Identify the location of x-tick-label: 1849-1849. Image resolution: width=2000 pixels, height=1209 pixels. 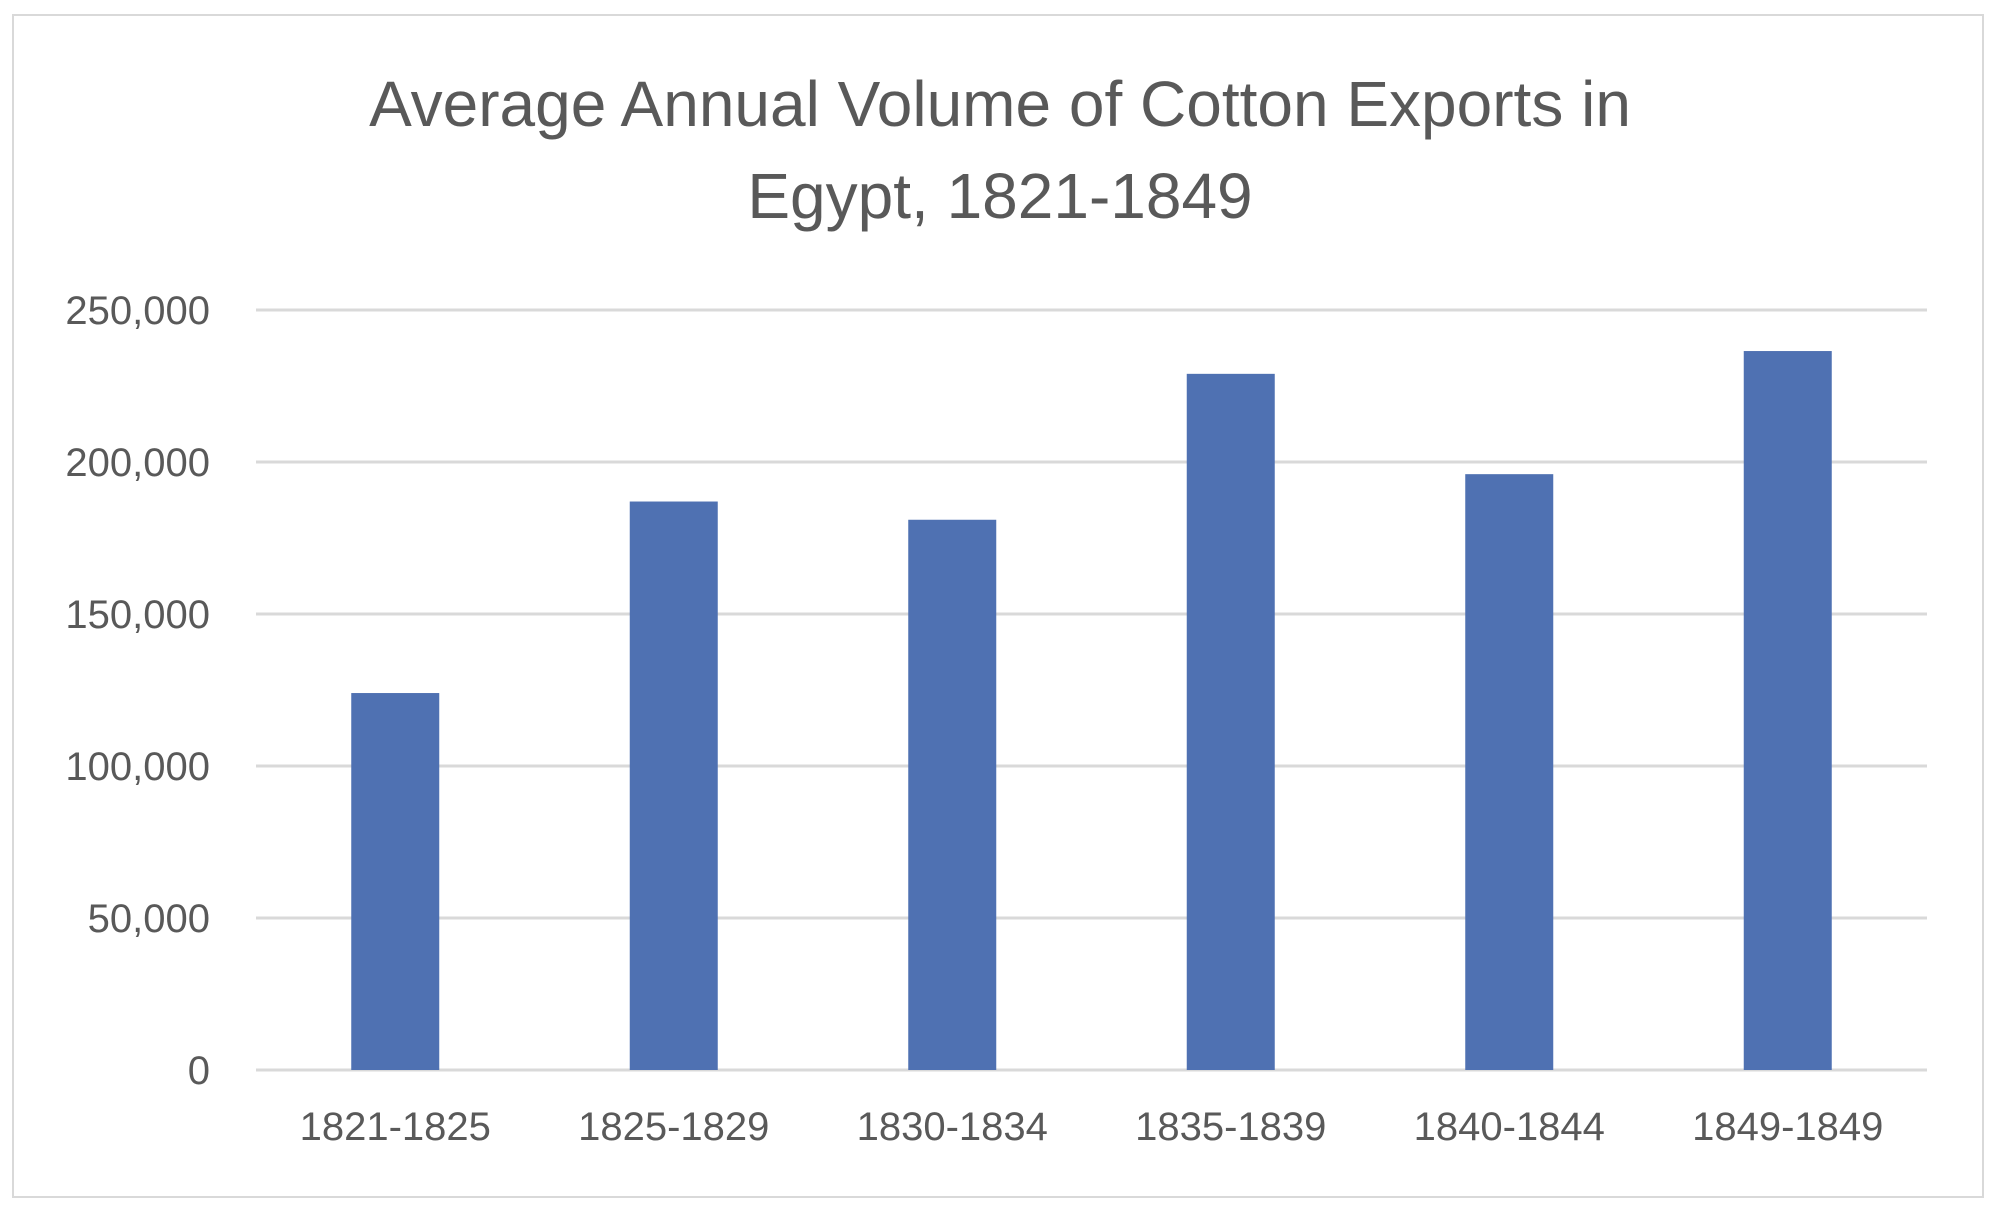
(1787, 1127).